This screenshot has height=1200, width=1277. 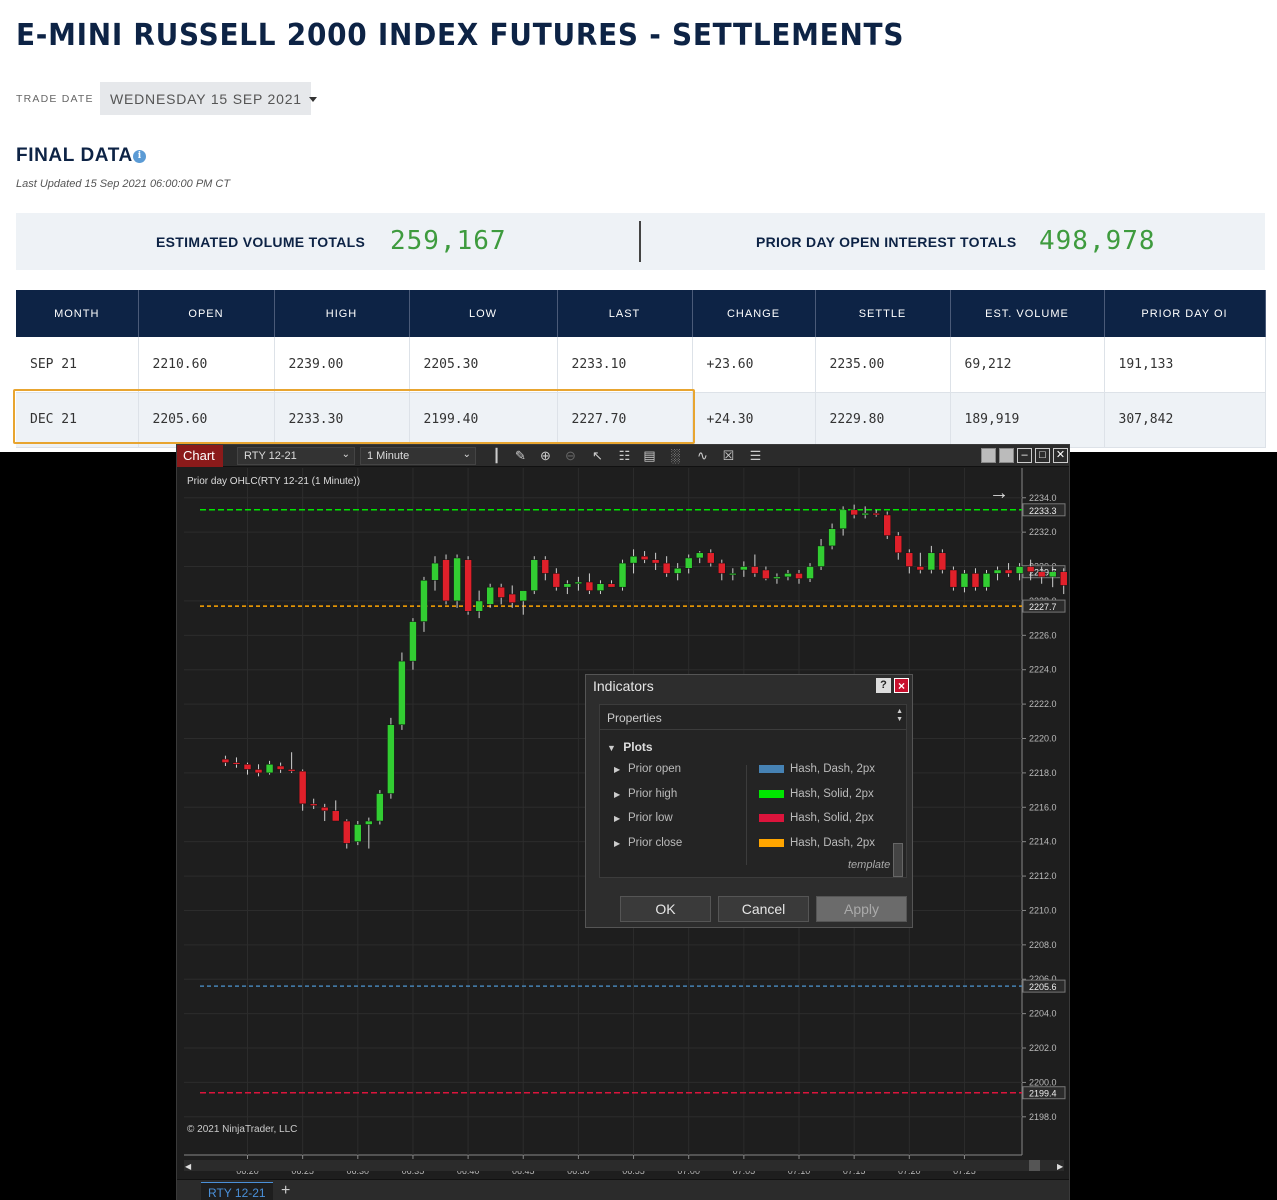 I want to click on y-tick-label: 2204.0, so click(x=1043, y=1014).